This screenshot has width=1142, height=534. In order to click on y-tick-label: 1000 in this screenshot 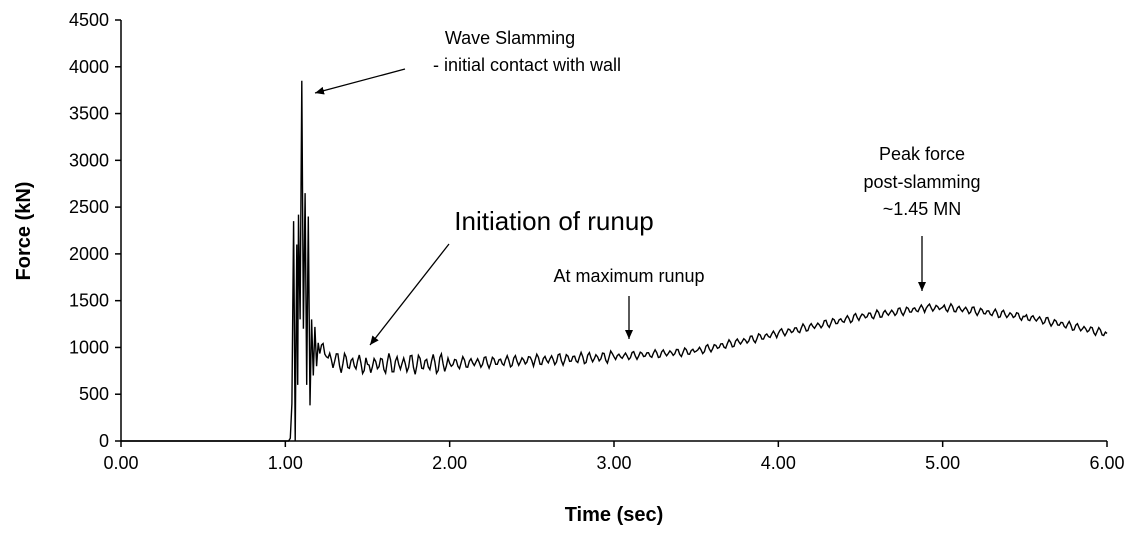, I will do `click(89, 347)`.